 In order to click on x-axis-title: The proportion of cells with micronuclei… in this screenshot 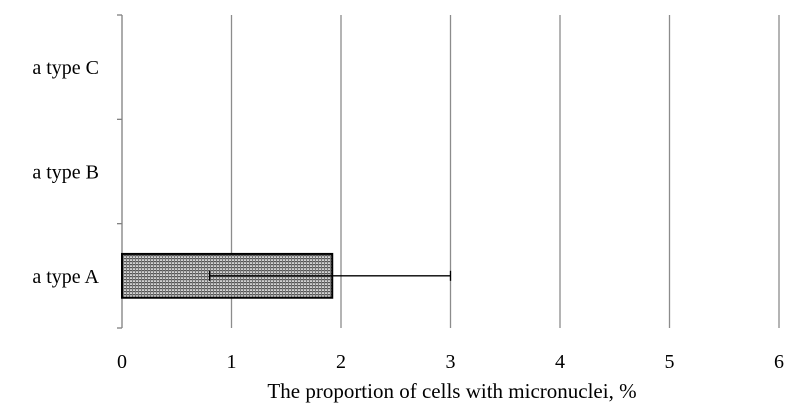, I will do `click(451, 391)`.